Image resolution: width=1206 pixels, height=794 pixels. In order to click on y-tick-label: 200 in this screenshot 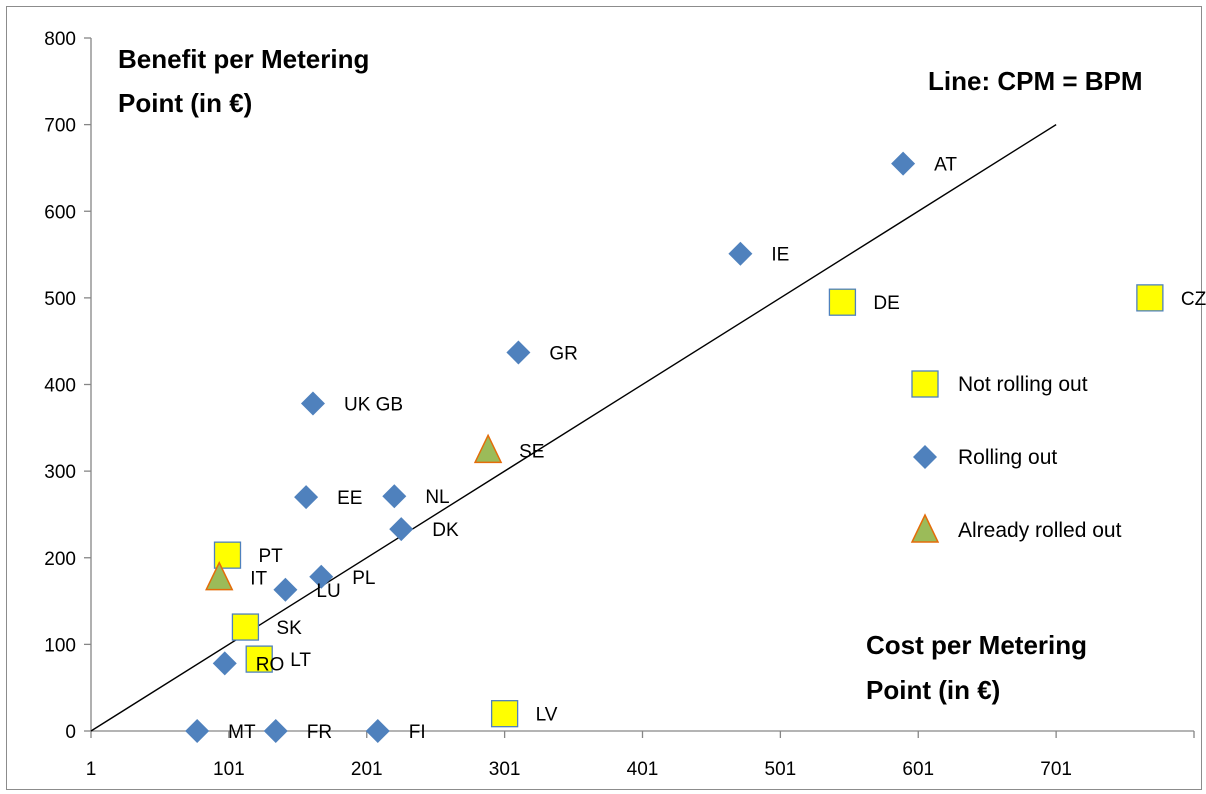, I will do `click(60, 559)`.